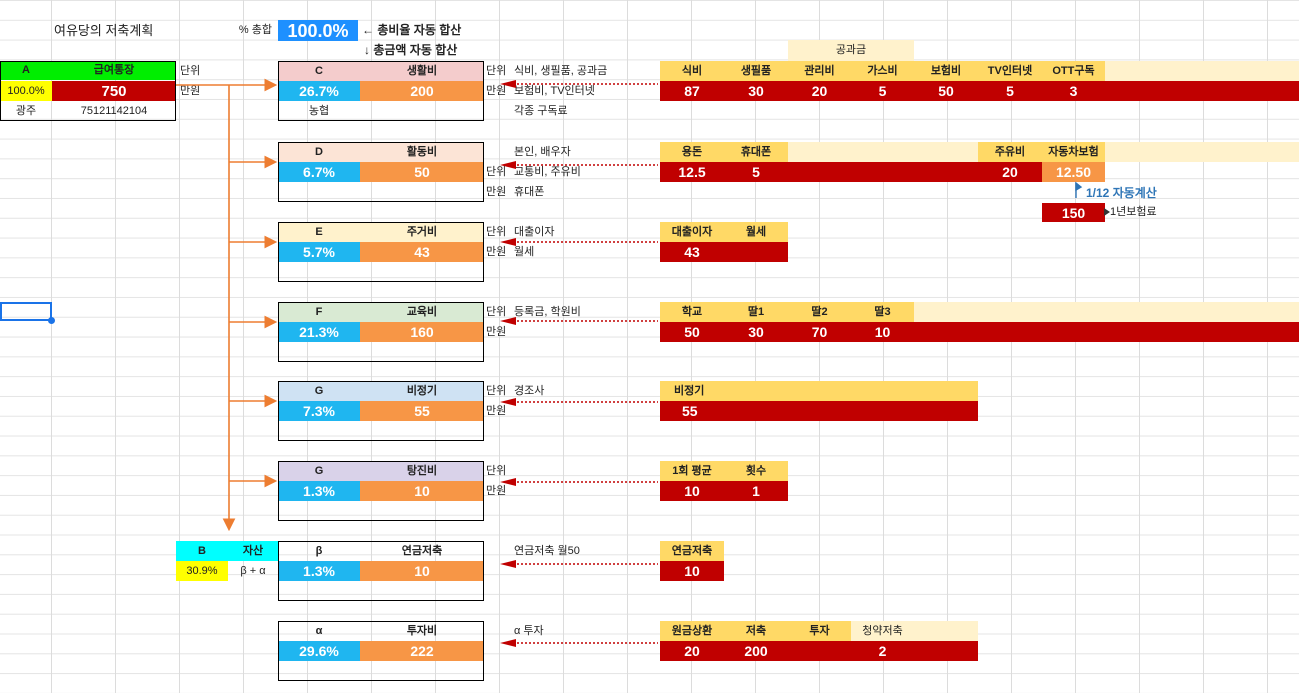 The image size is (1299, 693). Describe the element at coordinates (756, 491) in the screenshot. I see `g2-value-count: 1` at that location.